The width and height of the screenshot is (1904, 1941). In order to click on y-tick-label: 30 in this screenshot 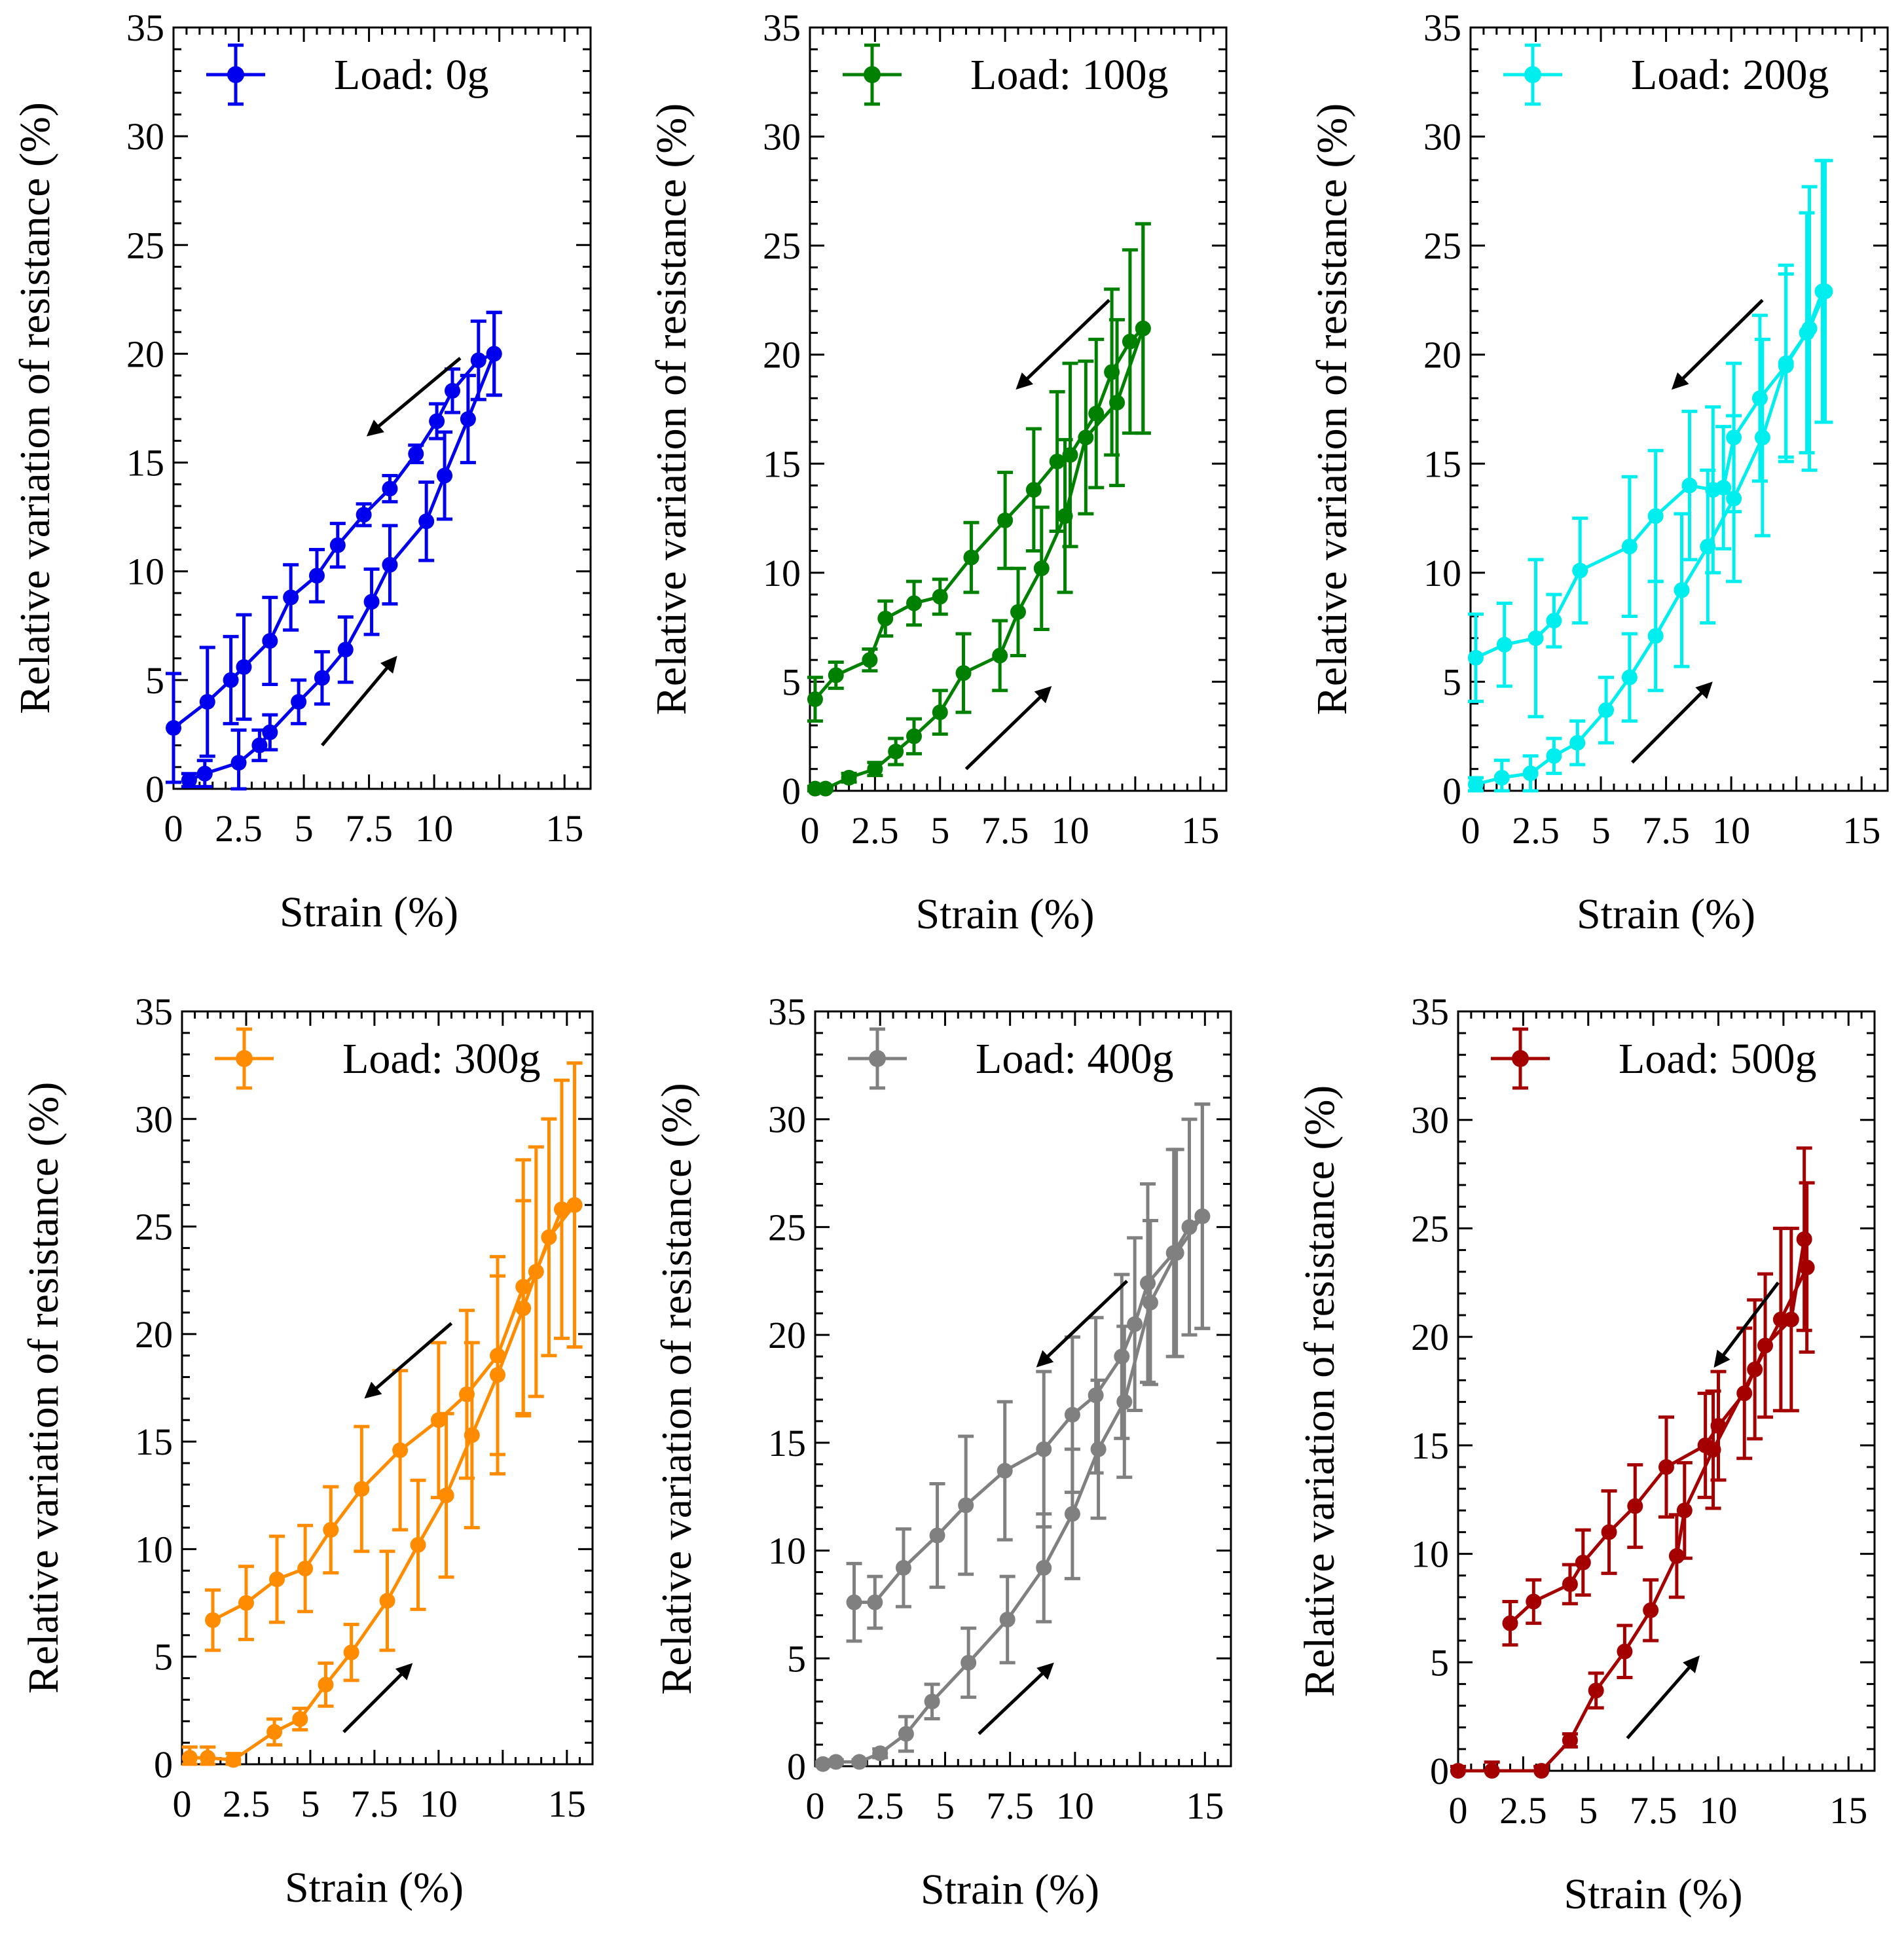, I will do `click(145, 136)`.